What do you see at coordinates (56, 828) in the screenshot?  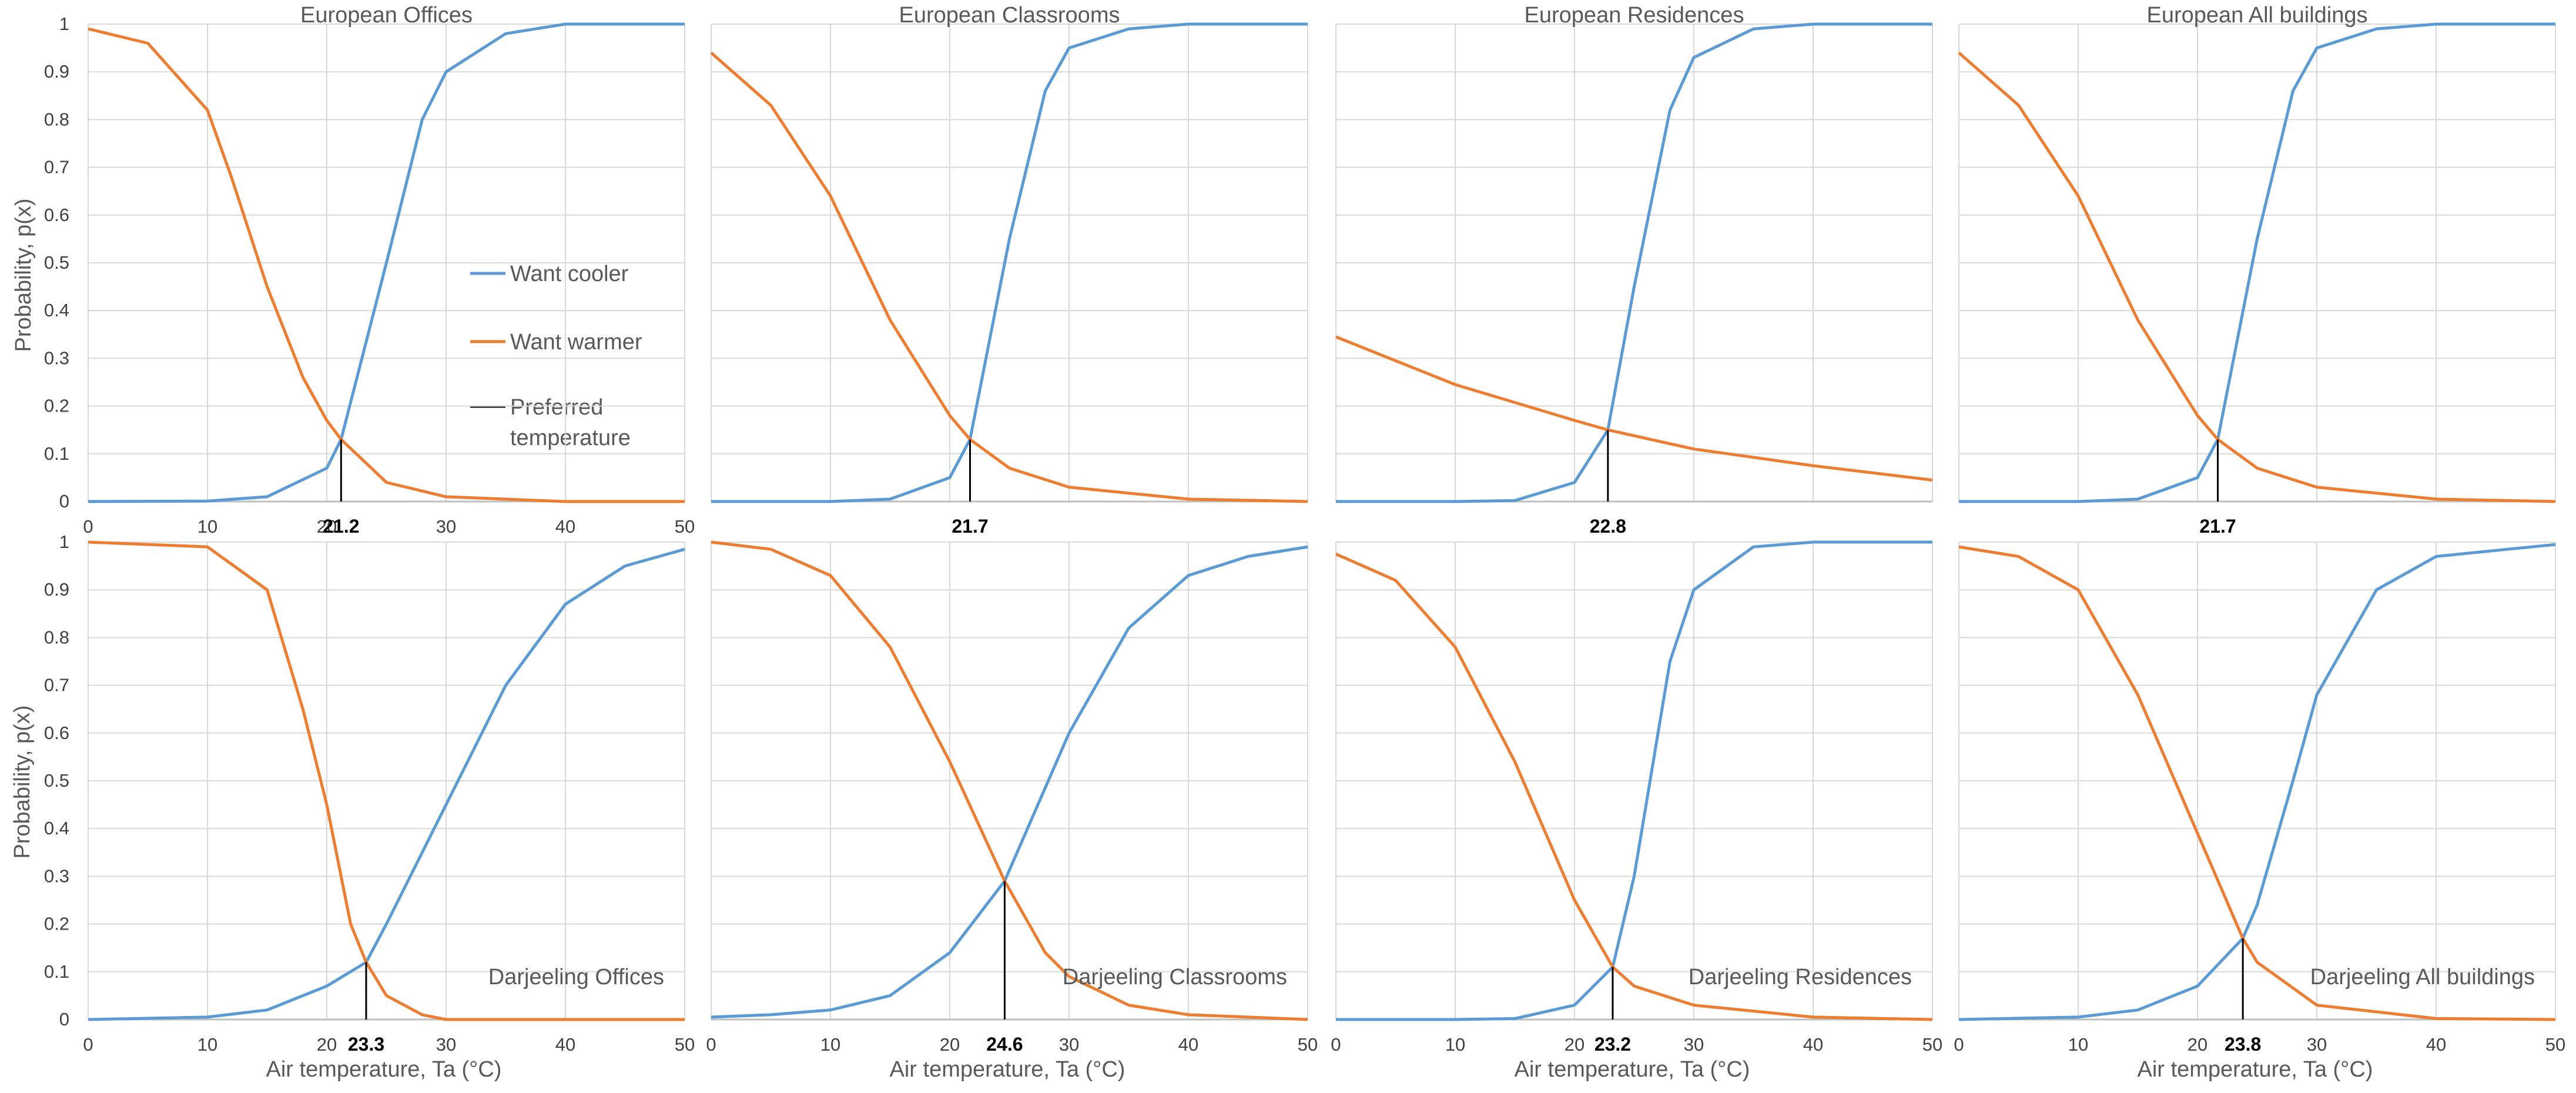 I see `panel-5-y-tick-label: 0.4` at bounding box center [56, 828].